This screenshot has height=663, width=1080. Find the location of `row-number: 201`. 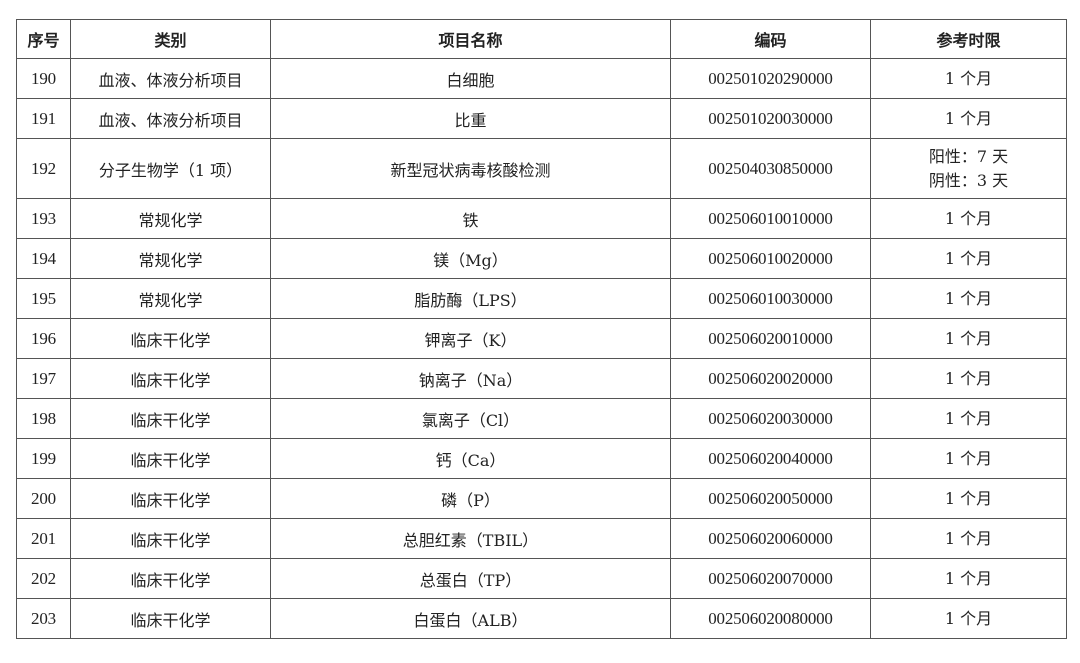

row-number: 201 is located at coordinates (43, 538).